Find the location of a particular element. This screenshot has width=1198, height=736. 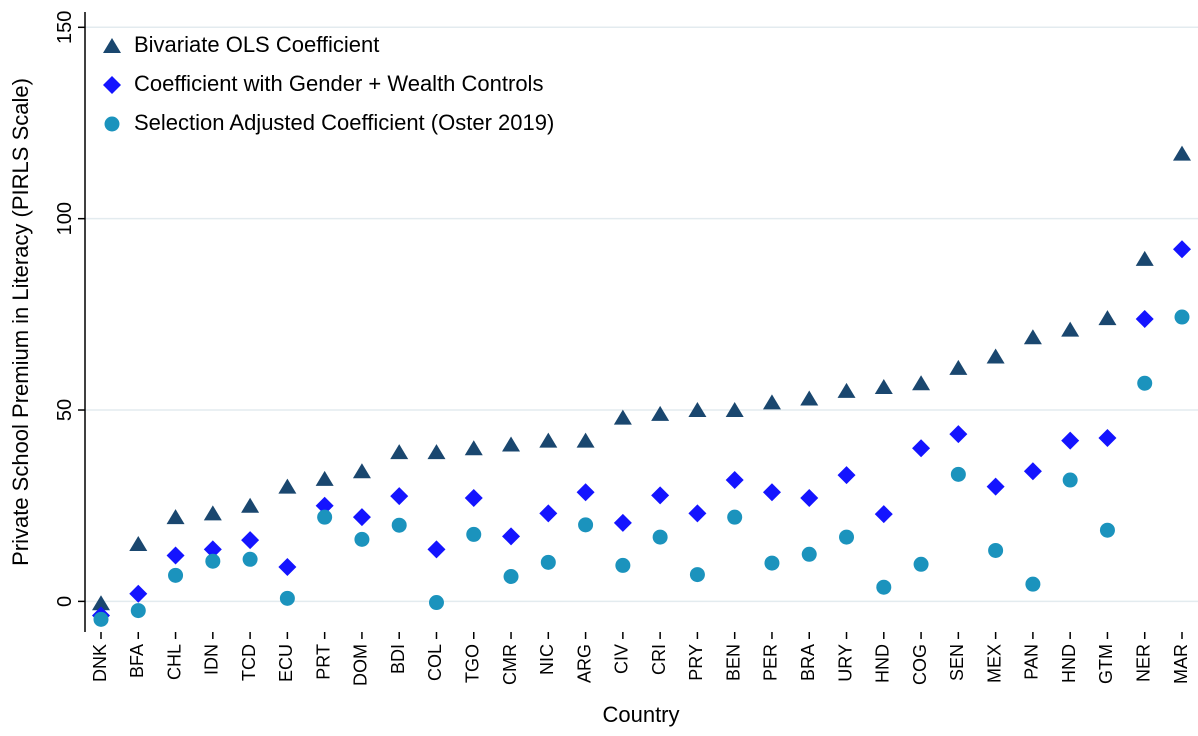

x-tick-label: IDN is located at coordinates (212, 659).